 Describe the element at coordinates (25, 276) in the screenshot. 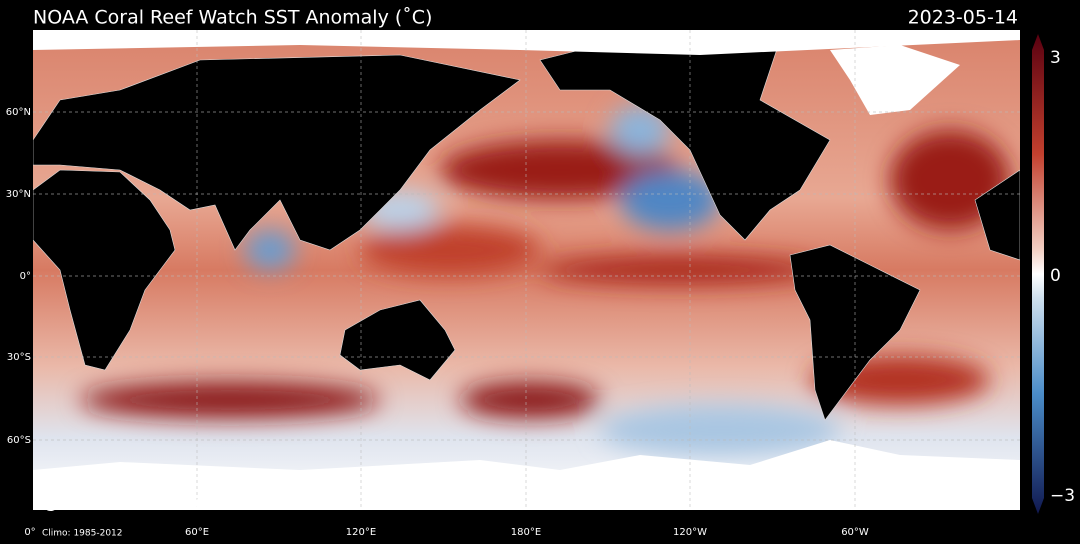

I see `lat-label: 0°` at that location.